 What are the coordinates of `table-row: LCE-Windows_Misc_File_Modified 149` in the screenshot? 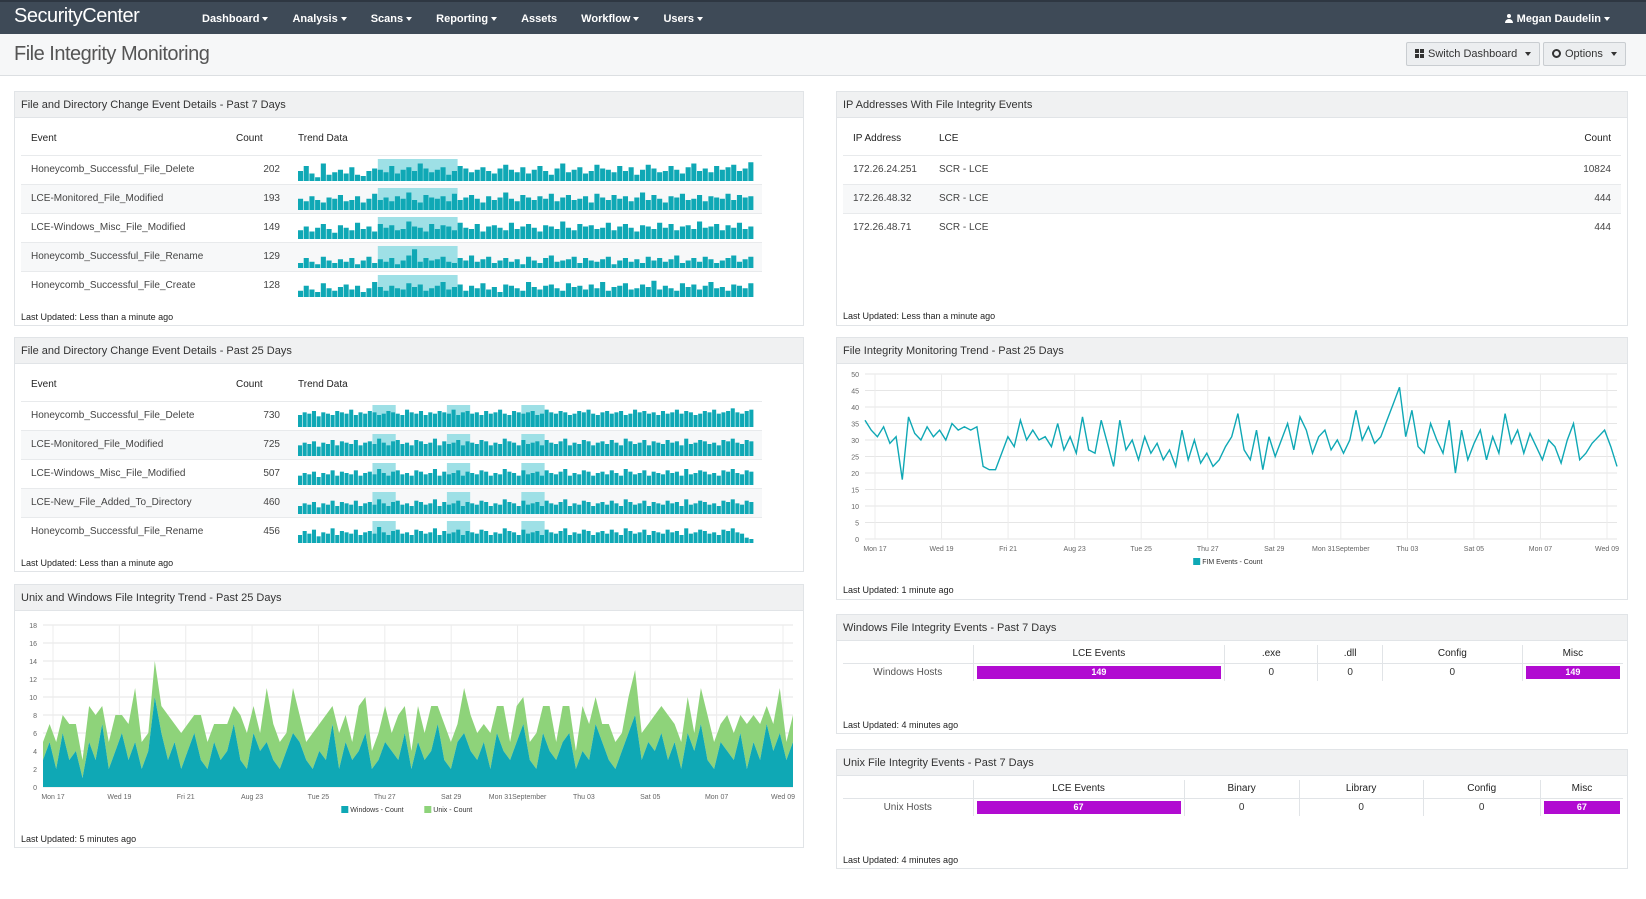 It's located at (391, 227).